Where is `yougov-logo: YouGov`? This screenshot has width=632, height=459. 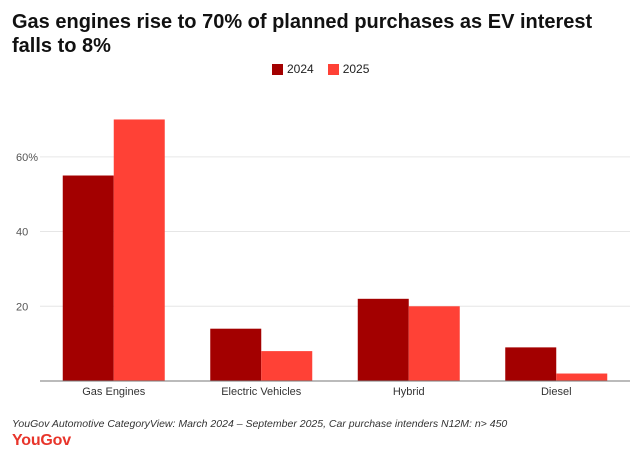 yougov-logo: YouGov is located at coordinates (41, 440).